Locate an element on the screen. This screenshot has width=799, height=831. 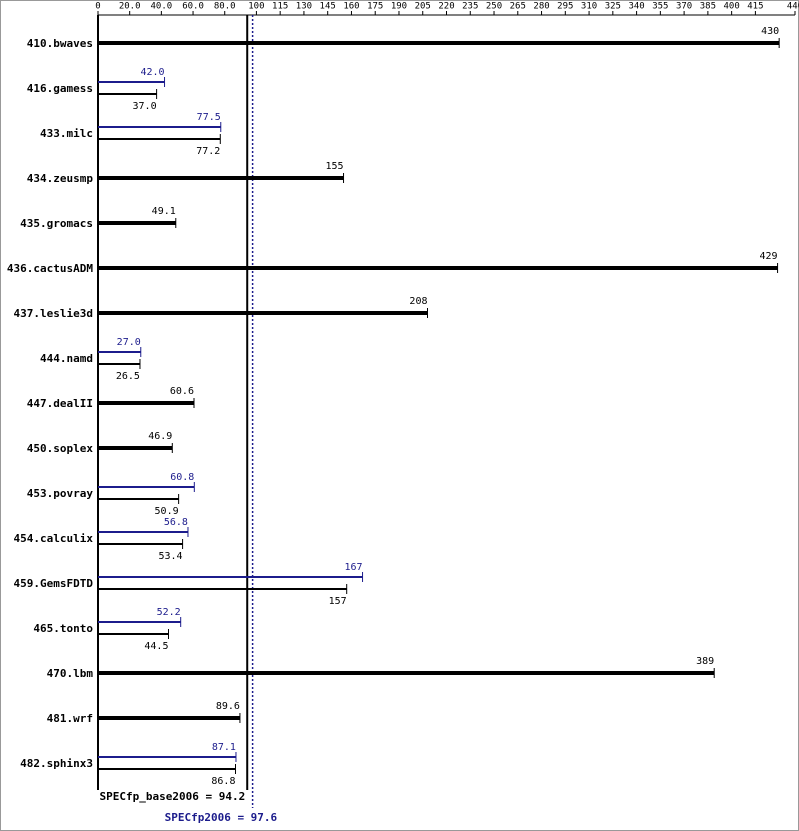
x-tick-label: 310 is located at coordinates (589, 7).